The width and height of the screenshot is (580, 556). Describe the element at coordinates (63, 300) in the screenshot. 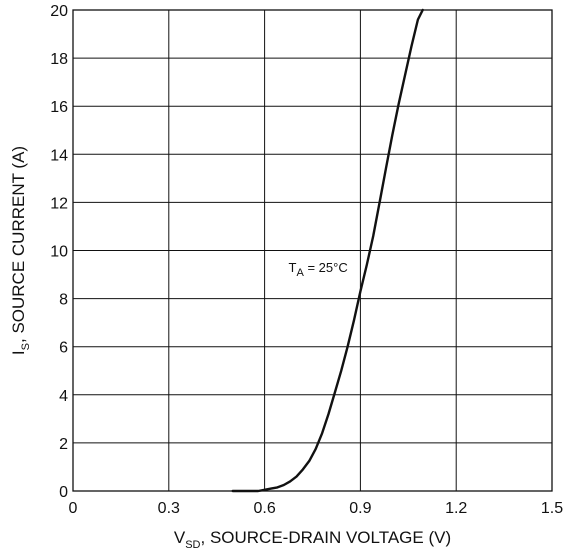

I see `y-tick-label: 8` at that location.